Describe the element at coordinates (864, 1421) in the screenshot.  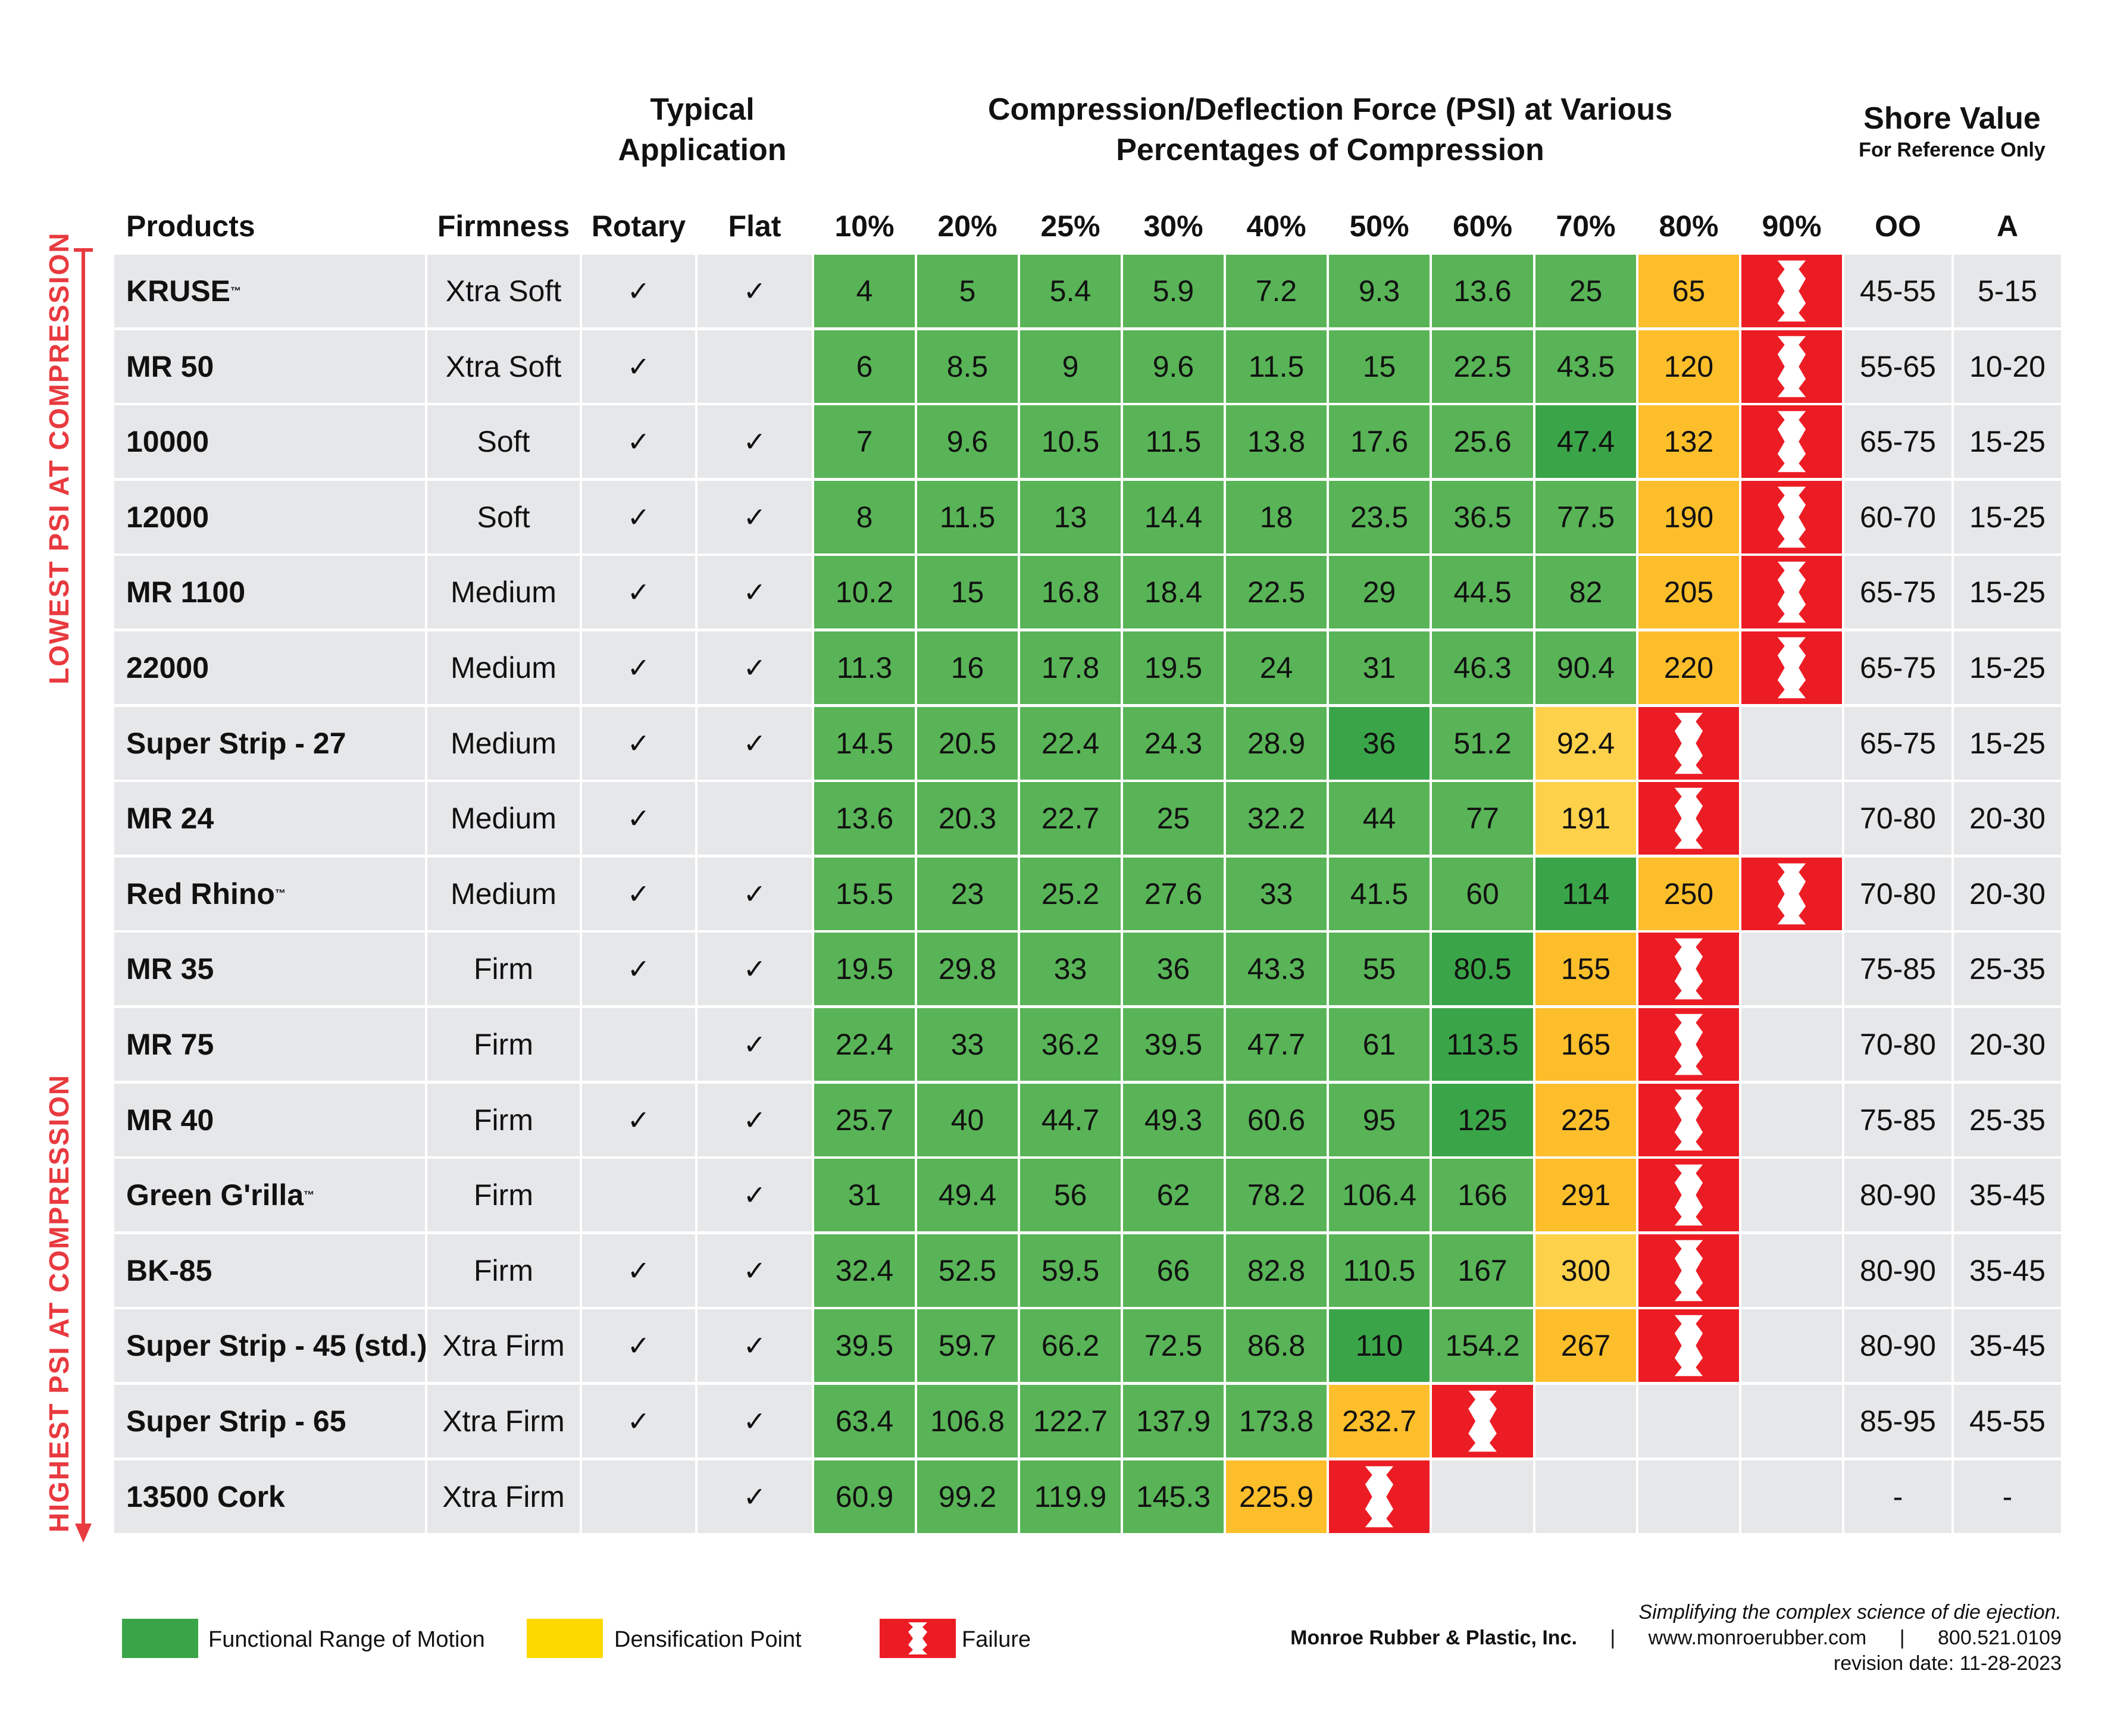
I see `psi-cell-p10: 63.4` at that location.